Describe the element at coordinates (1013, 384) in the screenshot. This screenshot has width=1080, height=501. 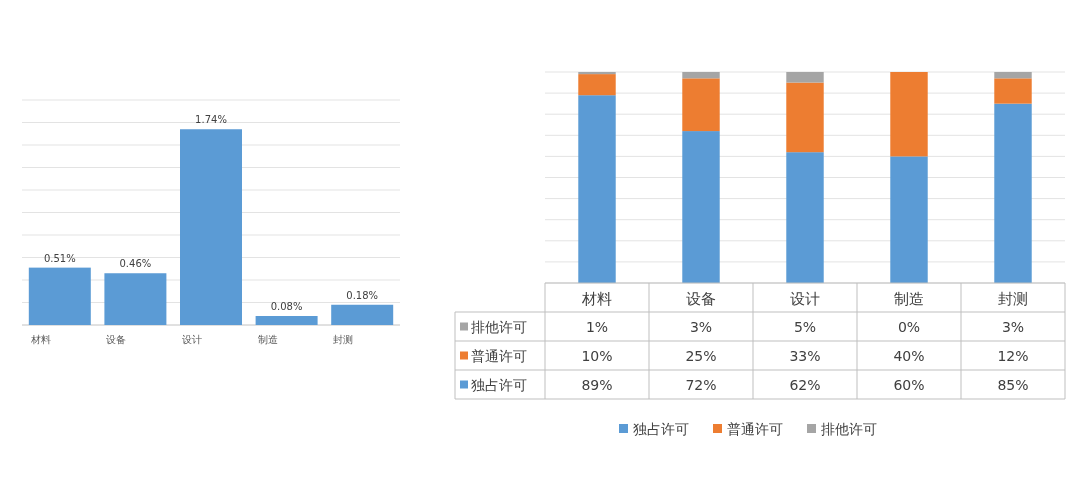
I see `data-label: 85%` at that location.